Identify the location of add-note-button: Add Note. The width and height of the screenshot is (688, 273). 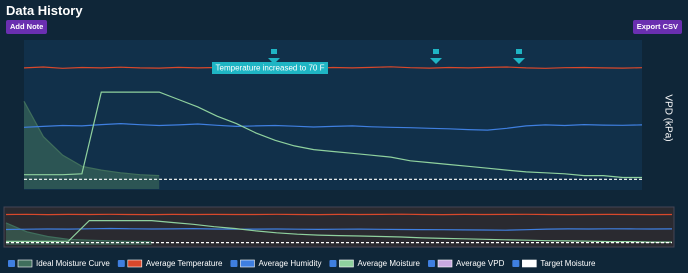
(27, 27).